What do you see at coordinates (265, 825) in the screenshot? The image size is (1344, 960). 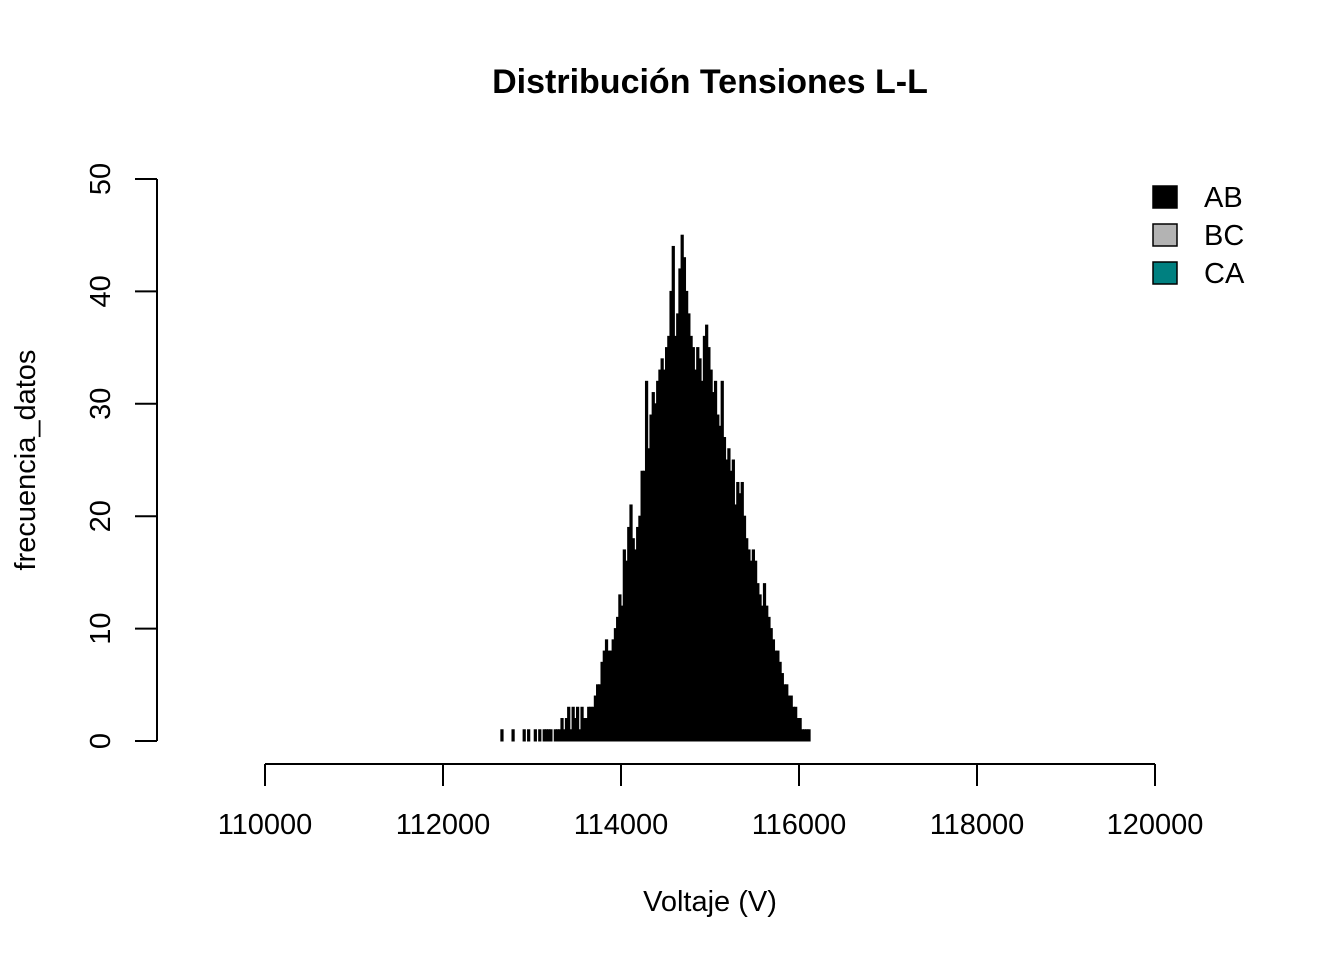 I see `x-tick-label: 110000` at bounding box center [265, 825].